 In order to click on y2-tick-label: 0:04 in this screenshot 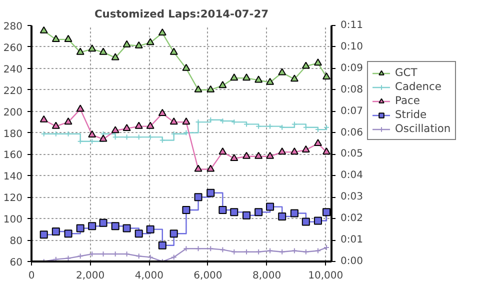, I will do `click(351, 176)`.